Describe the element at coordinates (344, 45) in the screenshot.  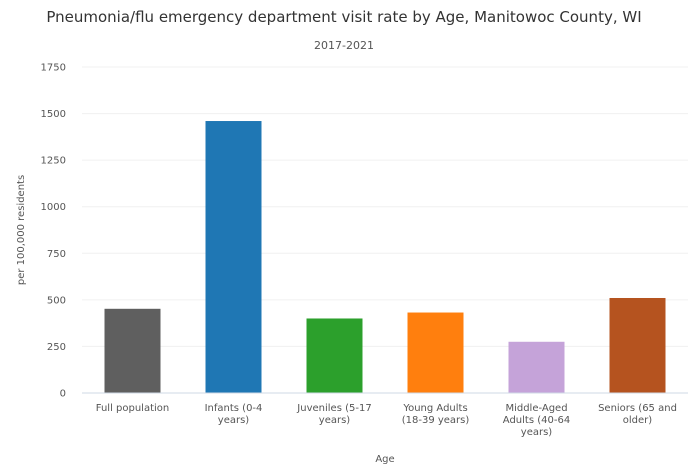
I see `chart-subtitle: 2017-2021` at that location.